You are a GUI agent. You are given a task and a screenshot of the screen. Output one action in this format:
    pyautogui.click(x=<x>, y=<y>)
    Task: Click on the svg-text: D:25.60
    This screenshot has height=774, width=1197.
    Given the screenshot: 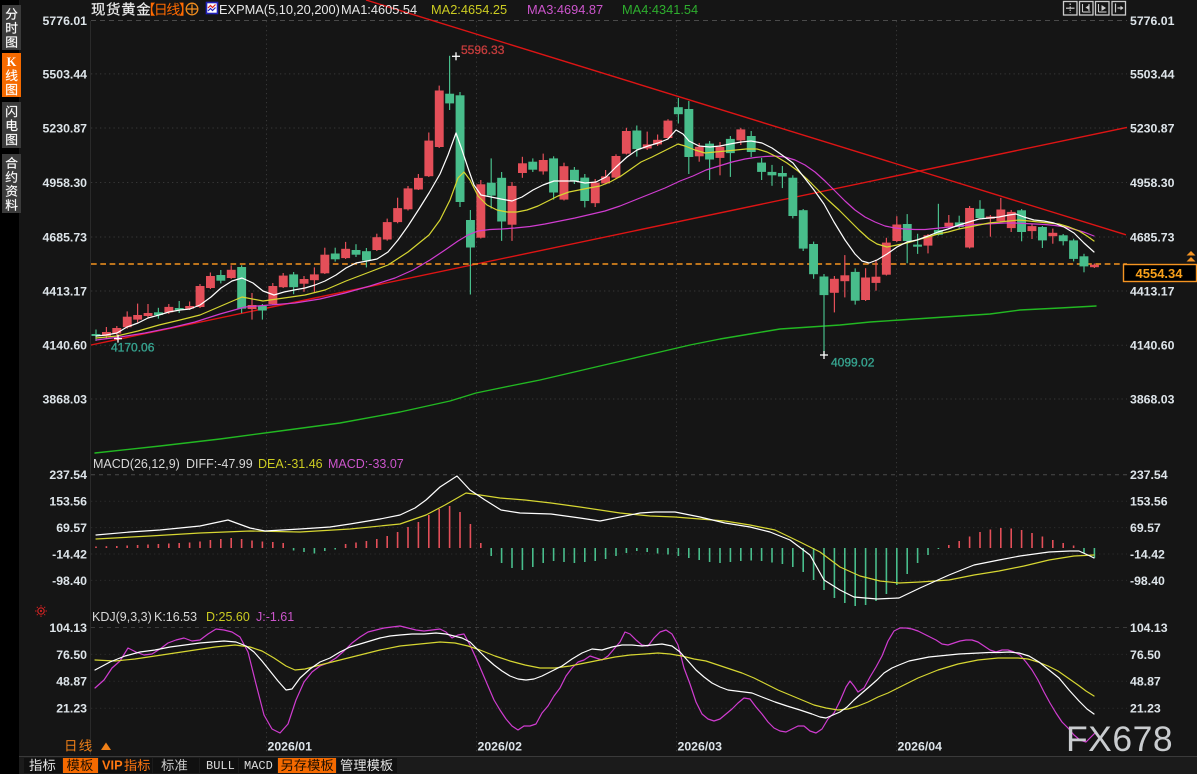 What is the action you would take?
    pyautogui.click(x=228, y=617)
    